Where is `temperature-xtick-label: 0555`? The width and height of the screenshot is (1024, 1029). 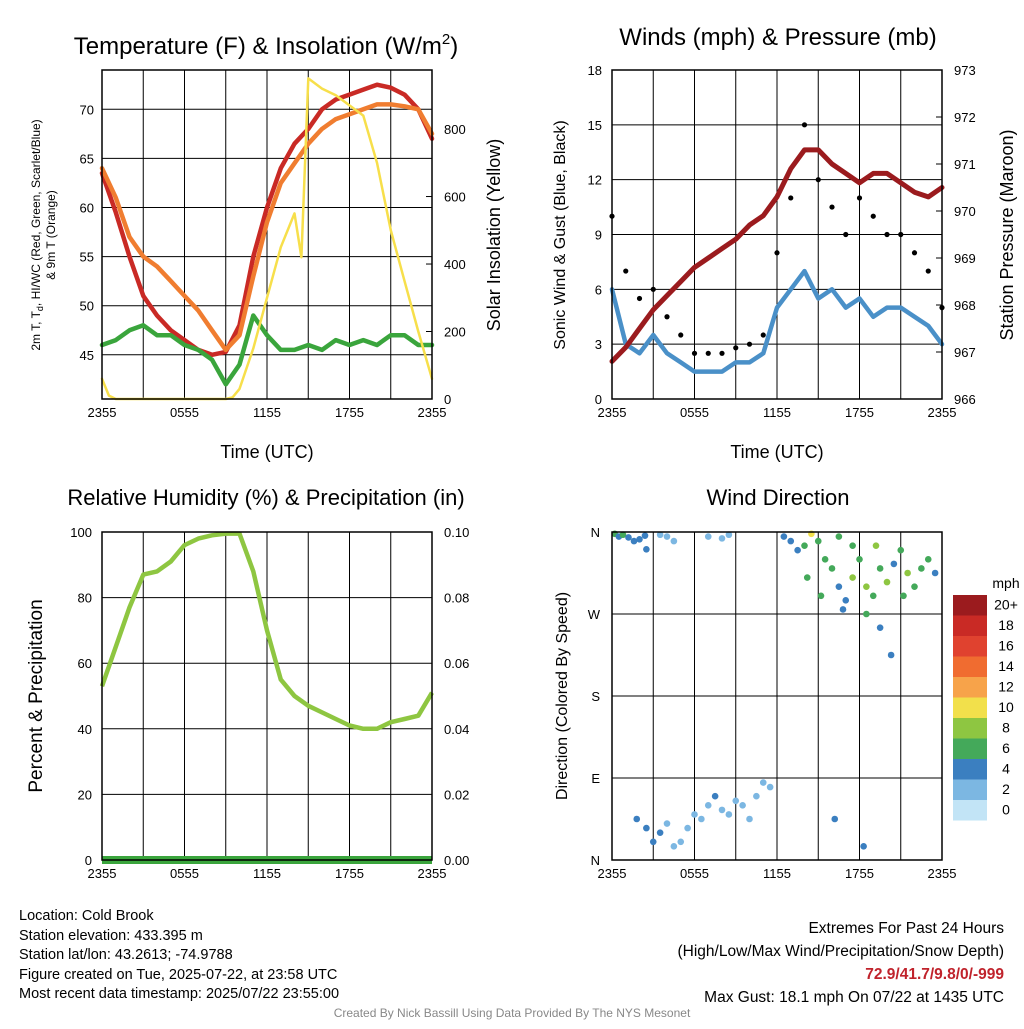 temperature-xtick-label: 0555 is located at coordinates (184, 412).